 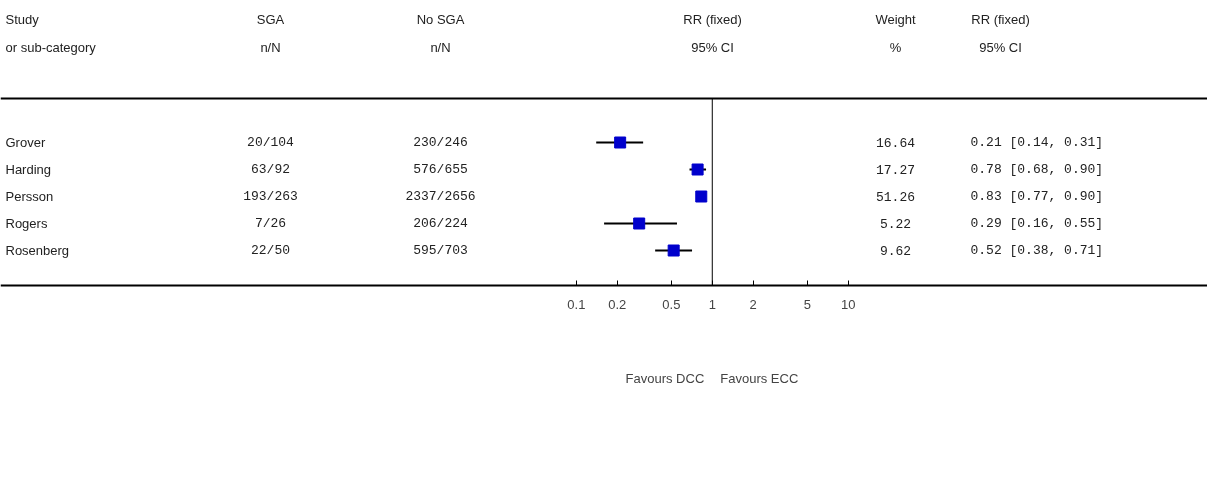 I want to click on y-tick-label: Rogers, so click(x=26, y=223).